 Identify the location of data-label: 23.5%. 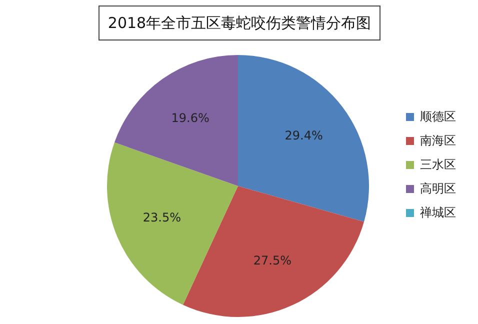
(162, 217).